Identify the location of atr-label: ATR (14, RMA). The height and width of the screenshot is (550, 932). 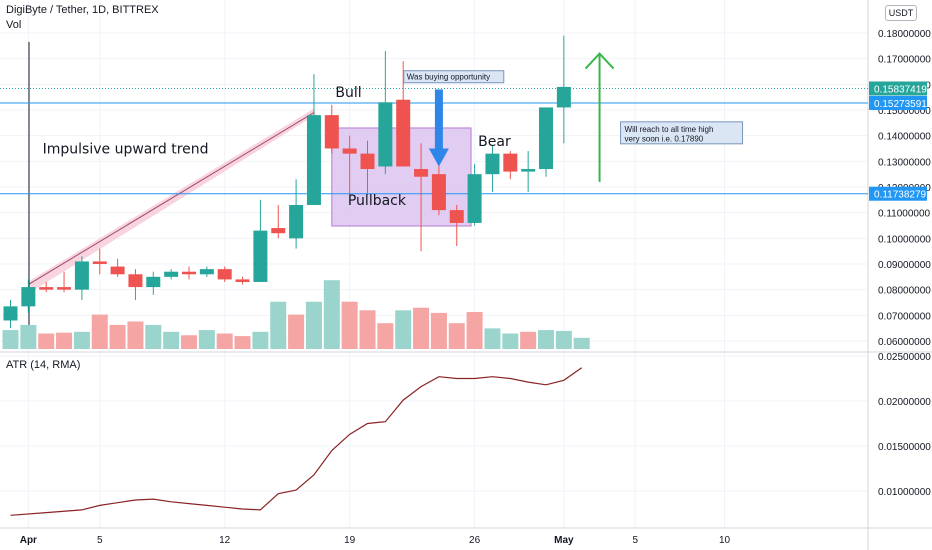
(43, 365).